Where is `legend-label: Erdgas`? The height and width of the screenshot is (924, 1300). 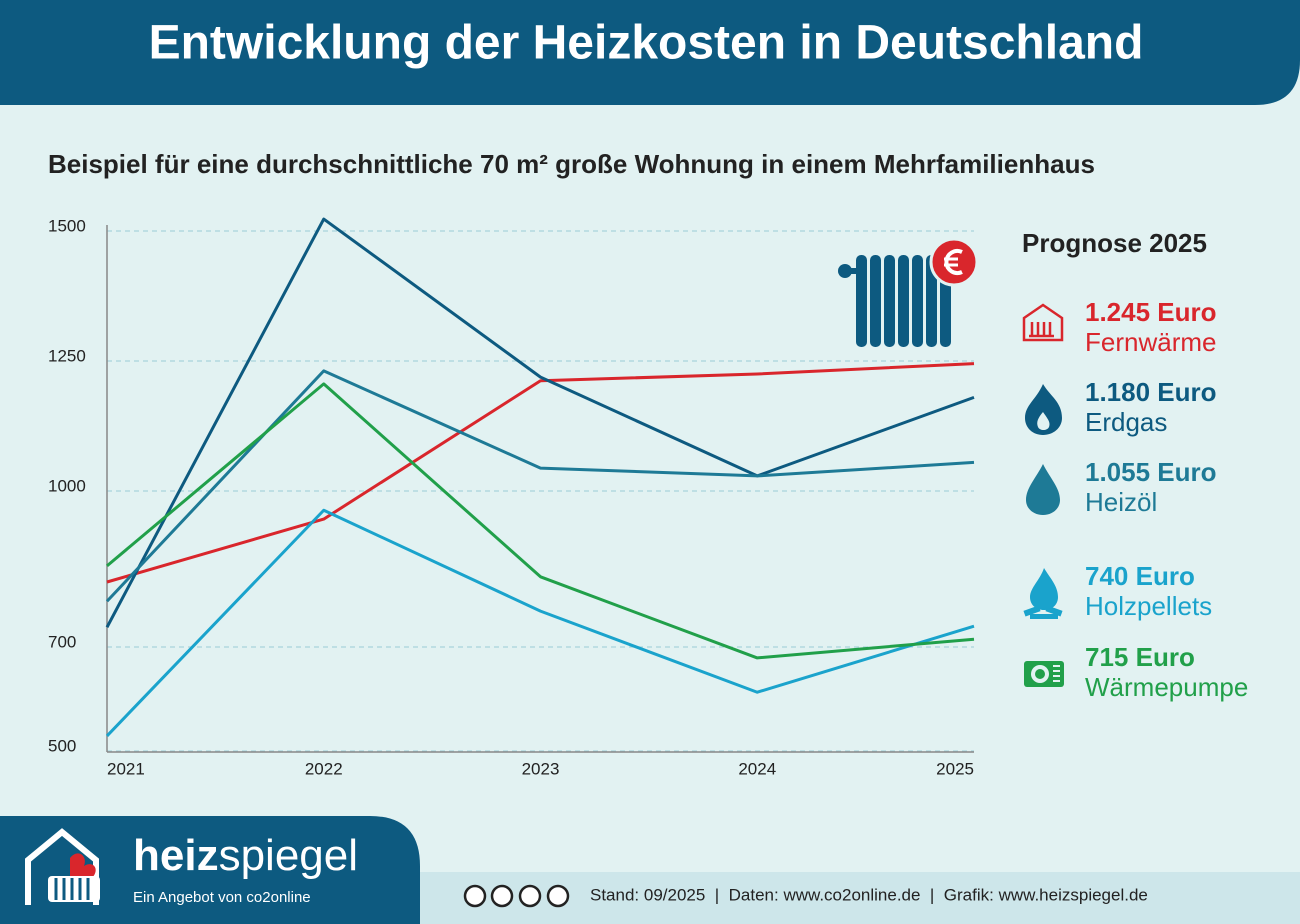
legend-label: Erdgas is located at coordinates (1126, 422).